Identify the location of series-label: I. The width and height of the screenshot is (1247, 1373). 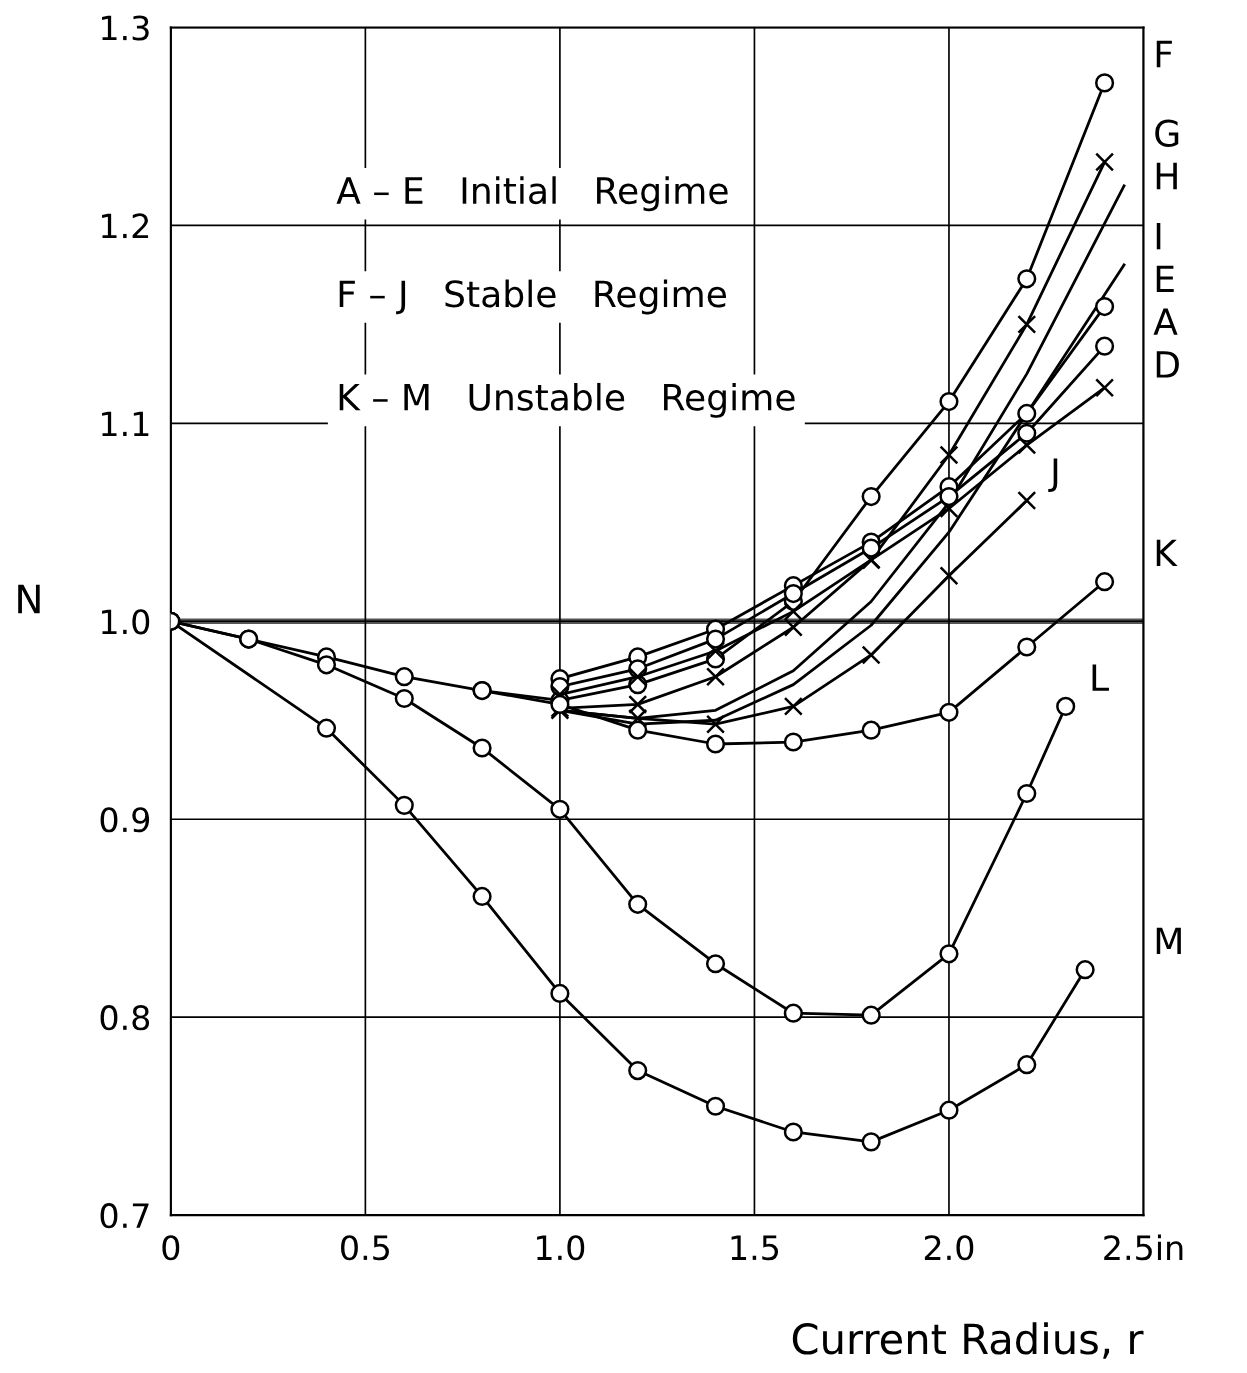
(1158, 236).